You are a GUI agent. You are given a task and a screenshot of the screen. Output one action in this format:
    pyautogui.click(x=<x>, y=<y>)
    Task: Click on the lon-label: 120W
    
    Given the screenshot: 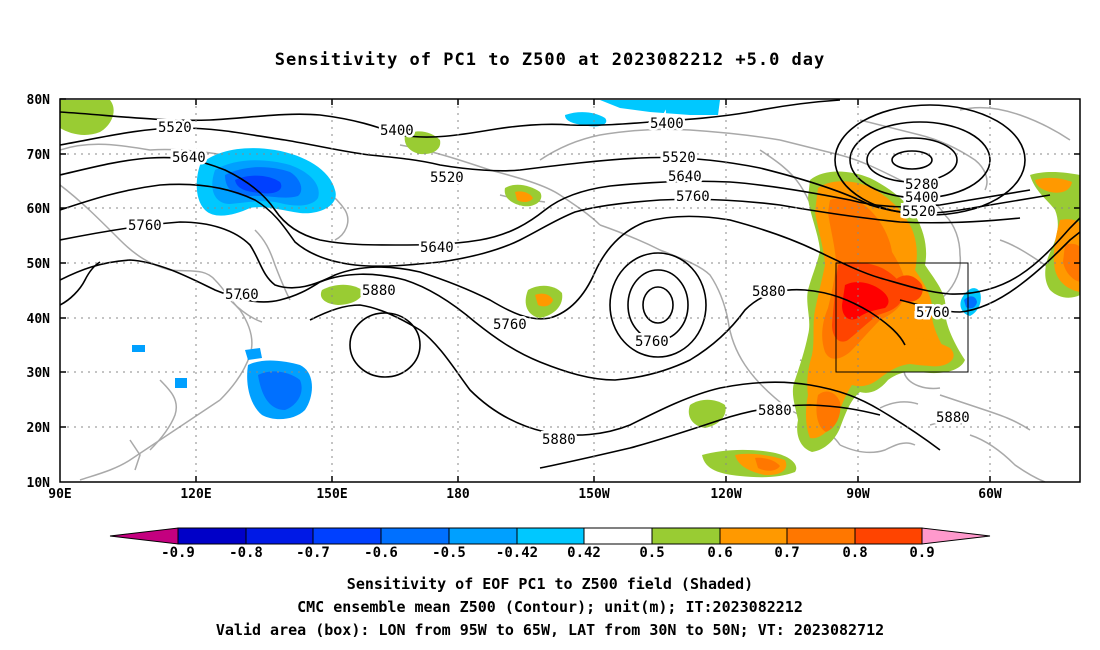 What is the action you would take?
    pyautogui.click(x=725, y=494)
    